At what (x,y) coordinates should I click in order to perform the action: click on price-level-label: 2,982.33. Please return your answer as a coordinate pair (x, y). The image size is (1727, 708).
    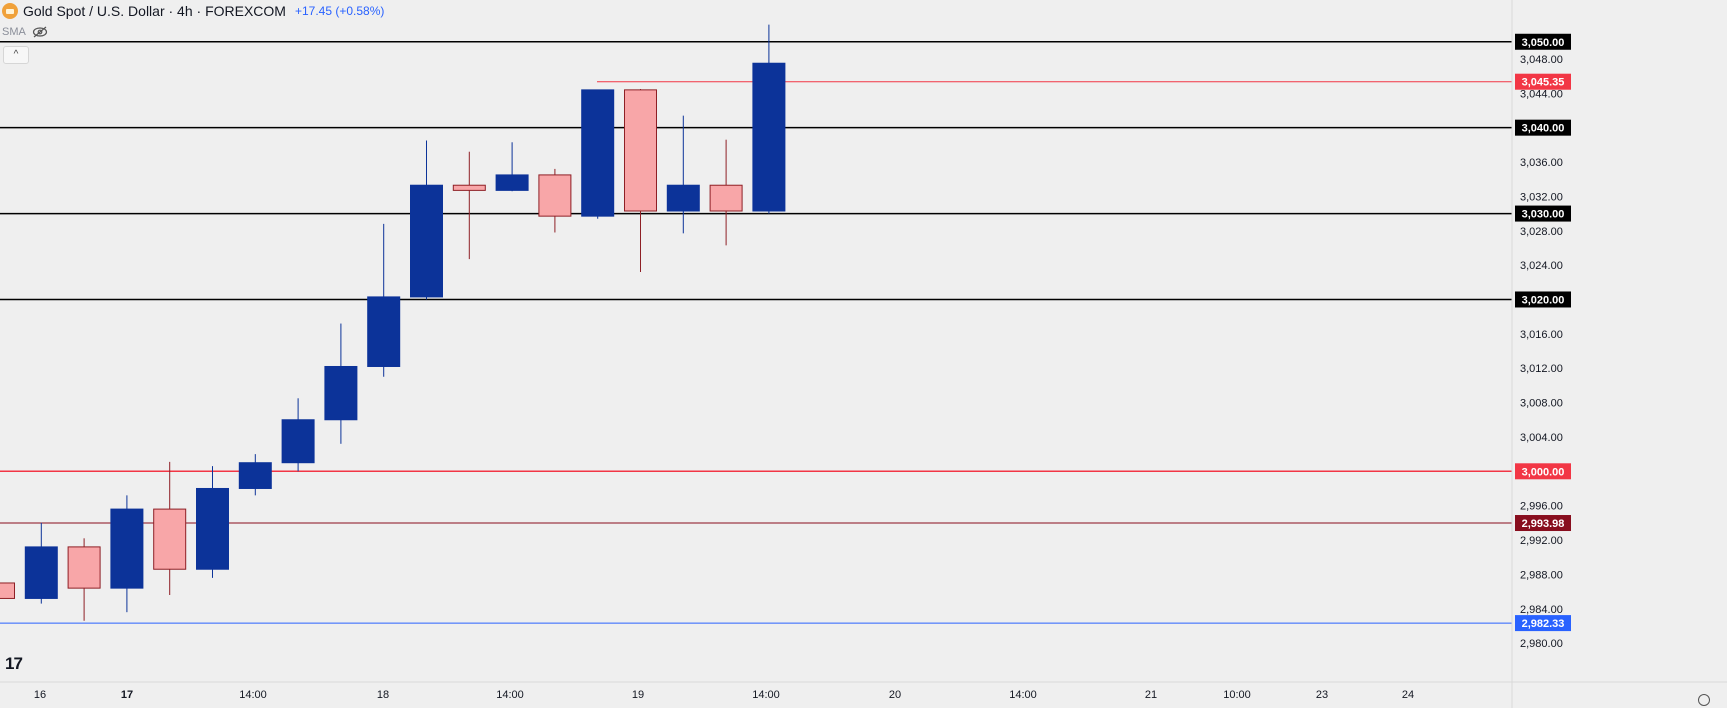
    Looking at the image, I should click on (1543, 624).